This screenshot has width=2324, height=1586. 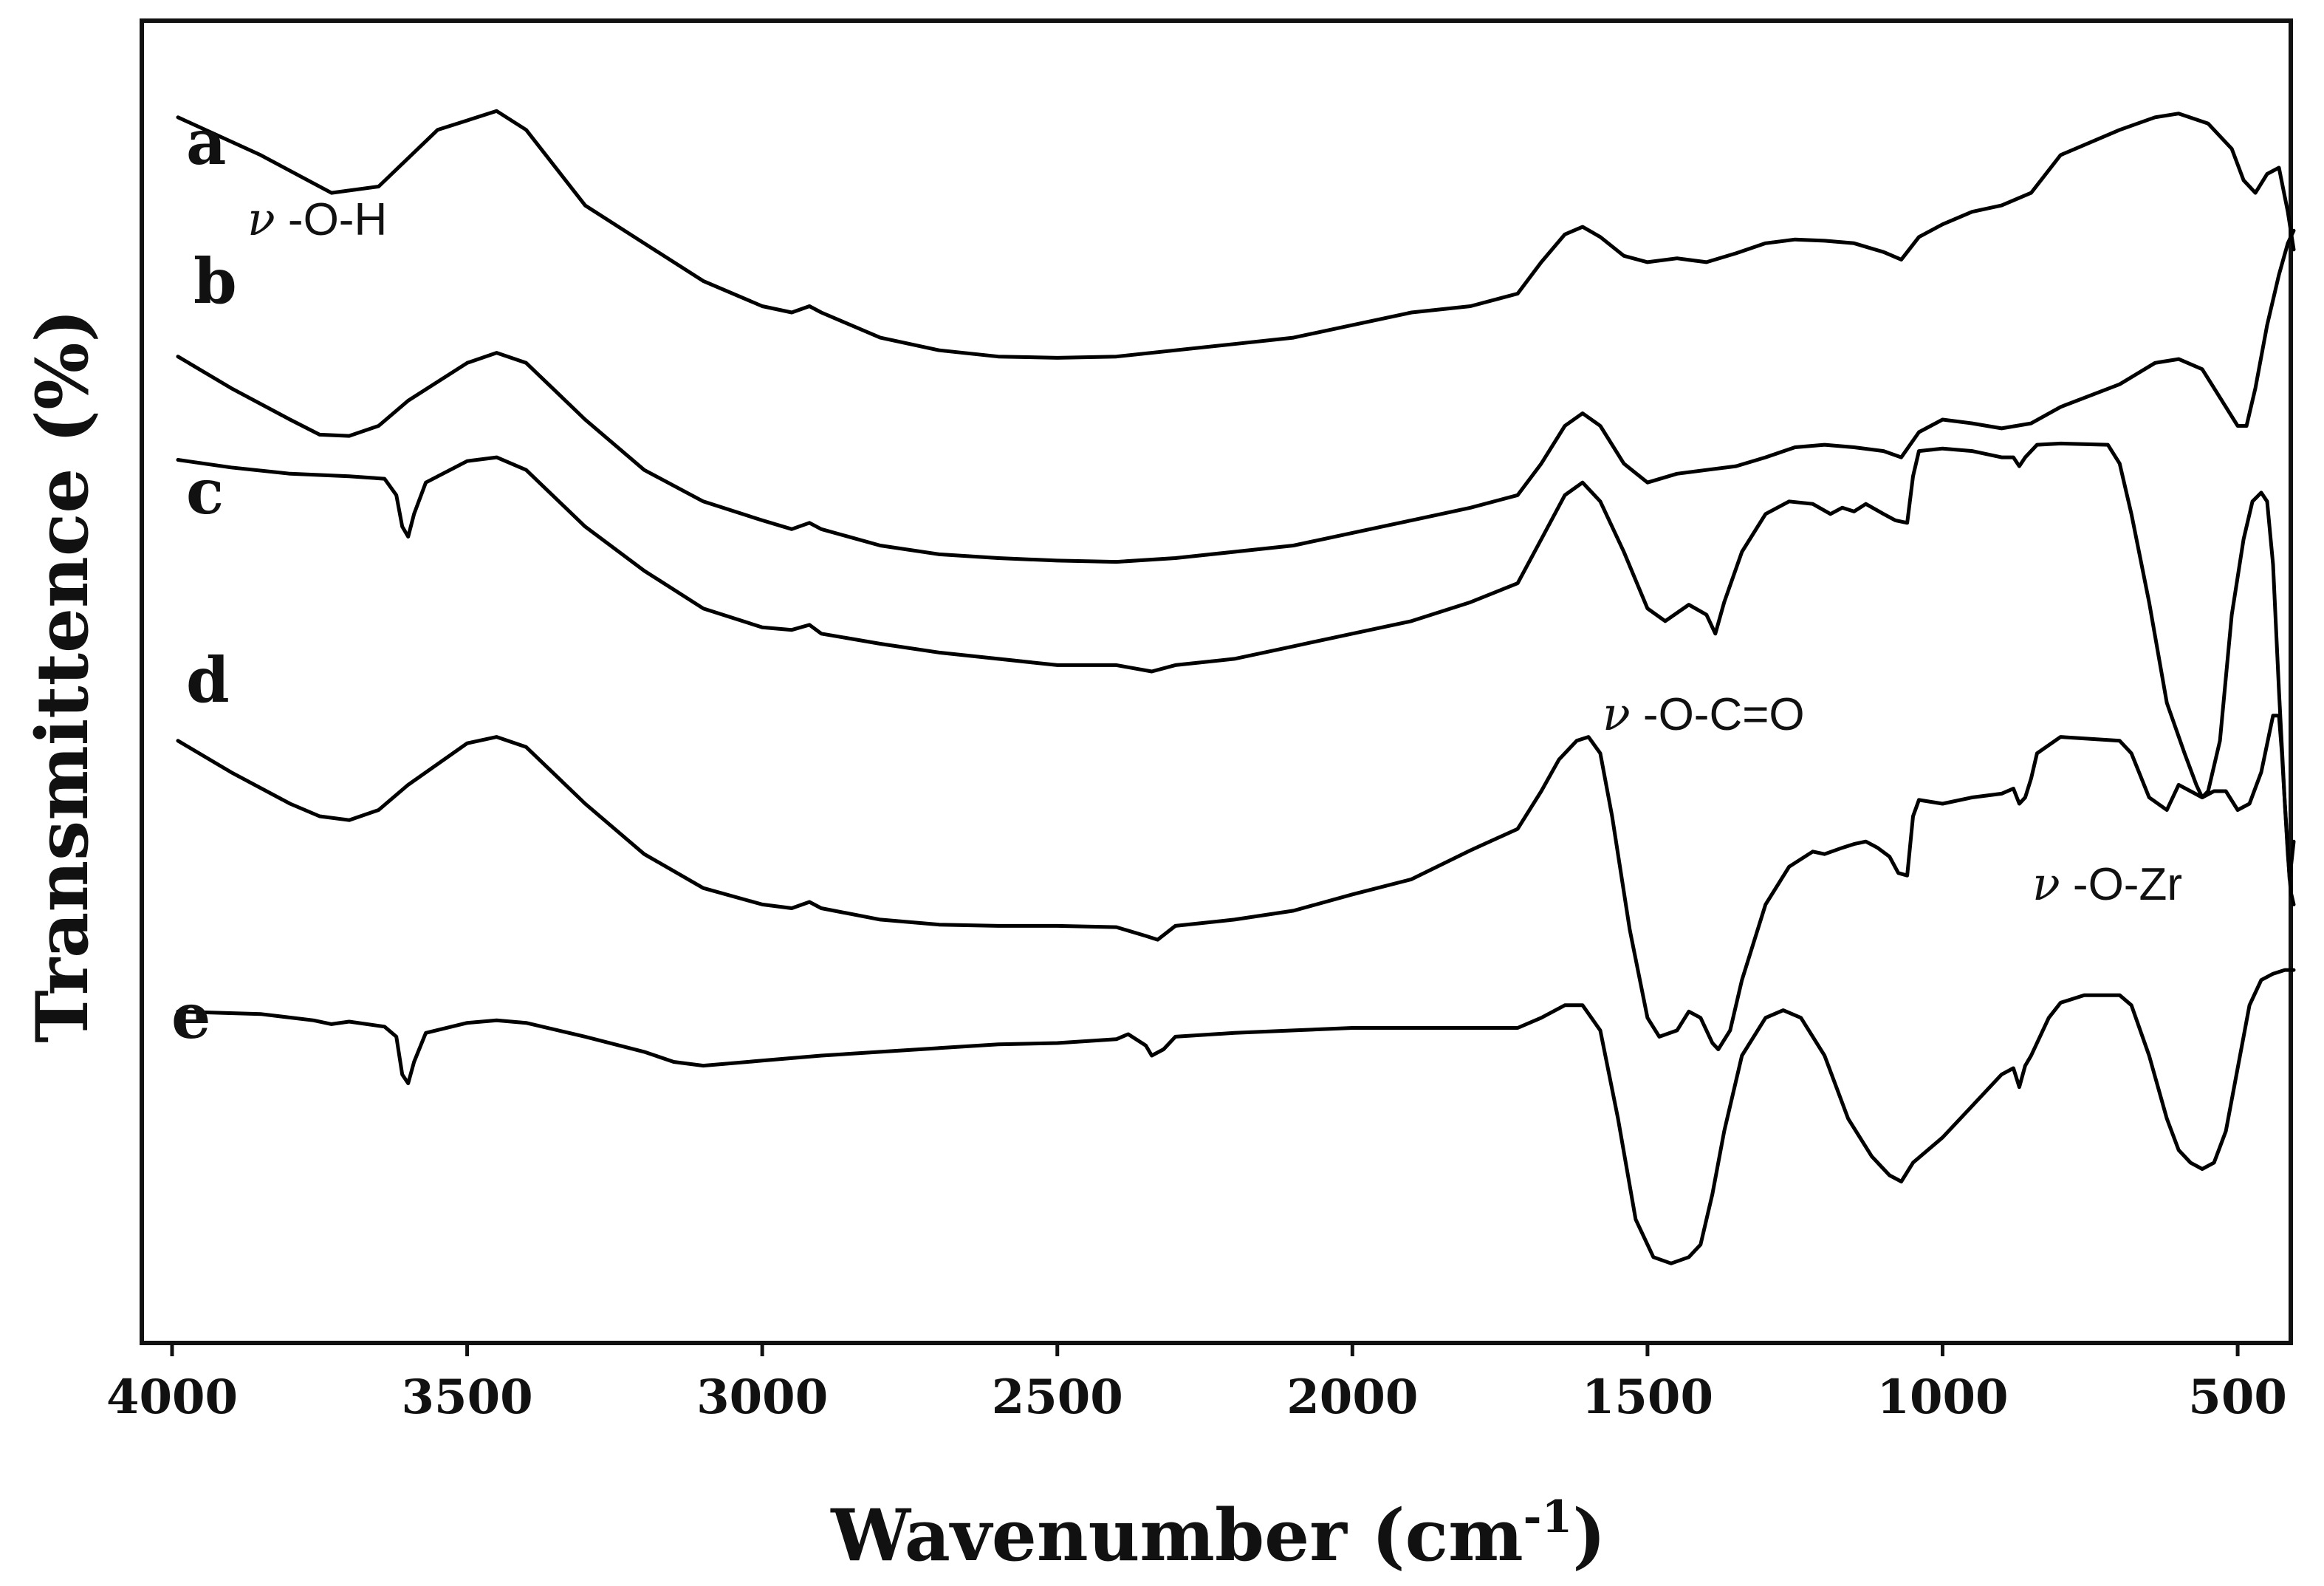 I want to click on x-tick-label: 2000, so click(x=1352, y=1397).